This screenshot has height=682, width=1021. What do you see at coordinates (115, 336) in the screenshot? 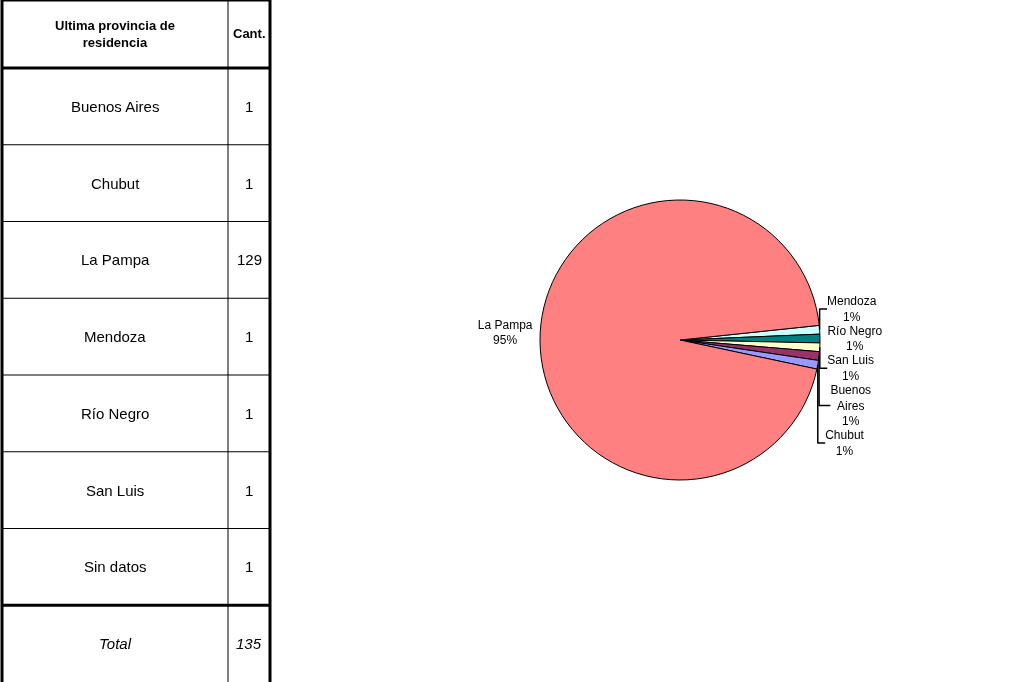
I see `text: Mendoza` at bounding box center [115, 336].